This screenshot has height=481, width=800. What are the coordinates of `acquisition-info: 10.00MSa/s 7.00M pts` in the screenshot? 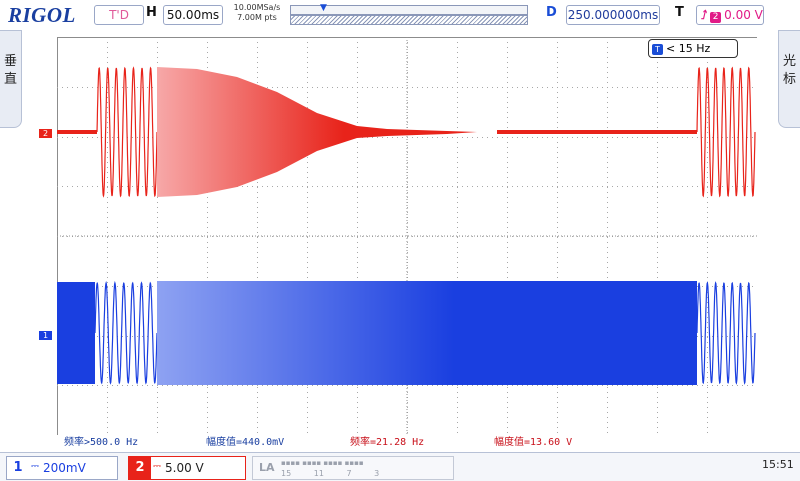 It's located at (257, 13).